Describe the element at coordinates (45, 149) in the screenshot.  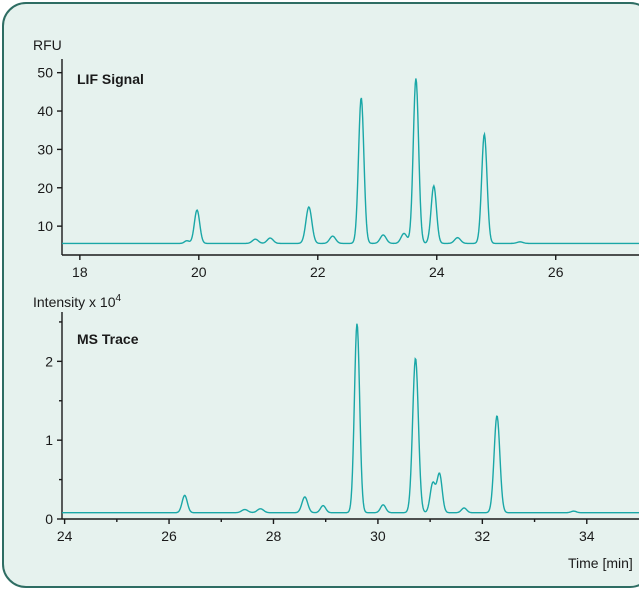
I see `lif-y-tick-label: 30` at that location.